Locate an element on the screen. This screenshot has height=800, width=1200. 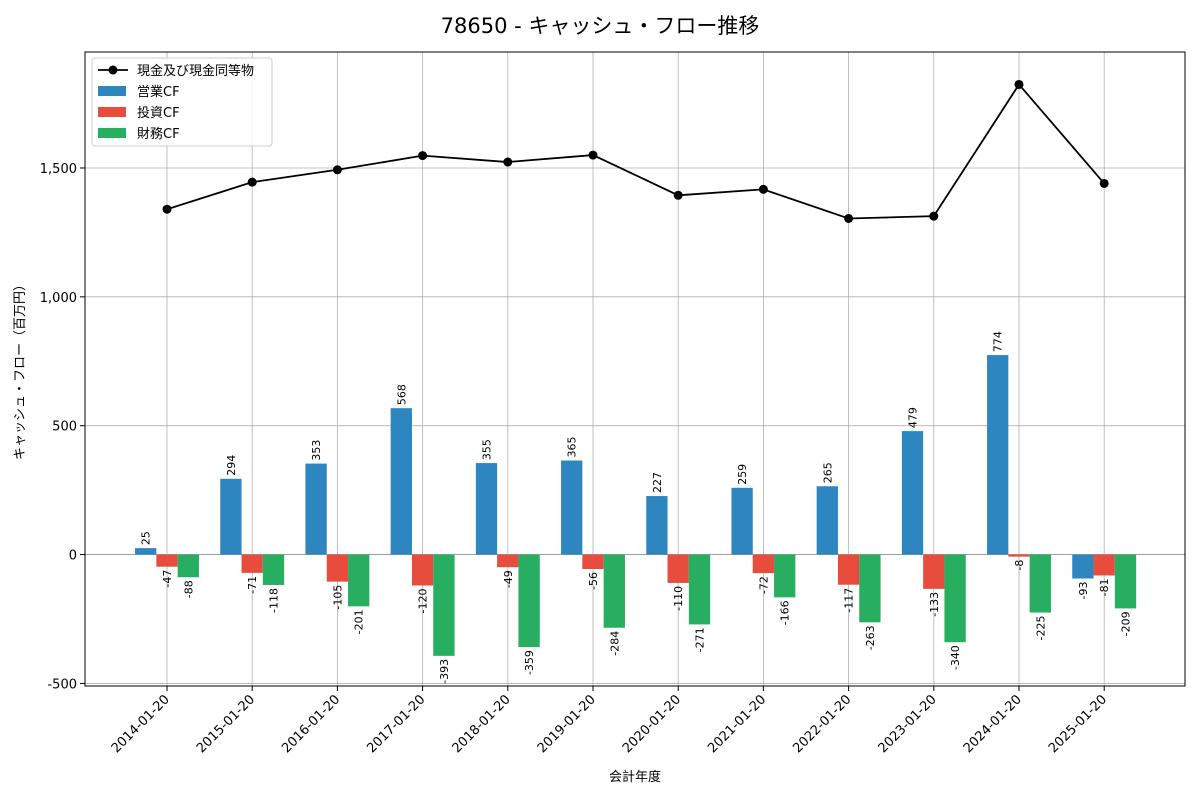
y-tick-label: 500 is located at coordinates (64, 427).